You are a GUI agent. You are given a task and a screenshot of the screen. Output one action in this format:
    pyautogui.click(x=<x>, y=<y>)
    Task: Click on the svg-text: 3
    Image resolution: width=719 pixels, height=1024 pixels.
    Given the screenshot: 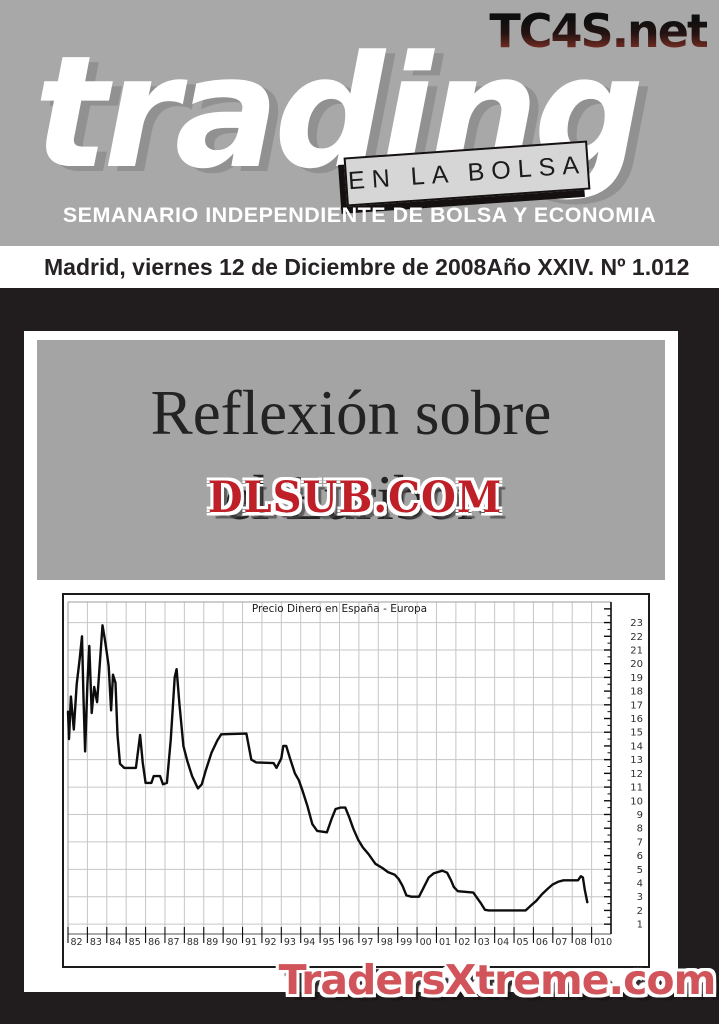 What is the action you would take?
    pyautogui.click(x=640, y=897)
    